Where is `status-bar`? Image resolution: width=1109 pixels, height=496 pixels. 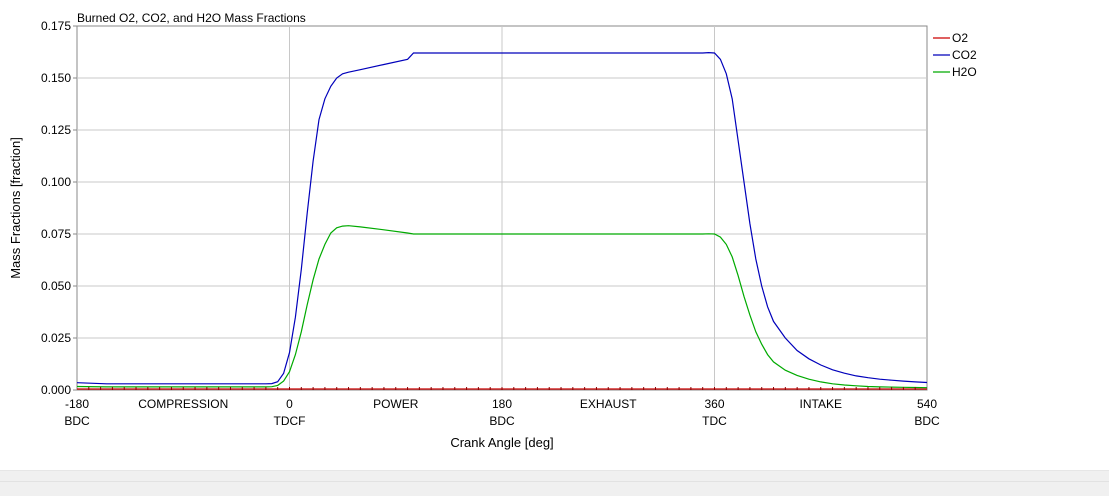 status-bar is located at coordinates (554, 483).